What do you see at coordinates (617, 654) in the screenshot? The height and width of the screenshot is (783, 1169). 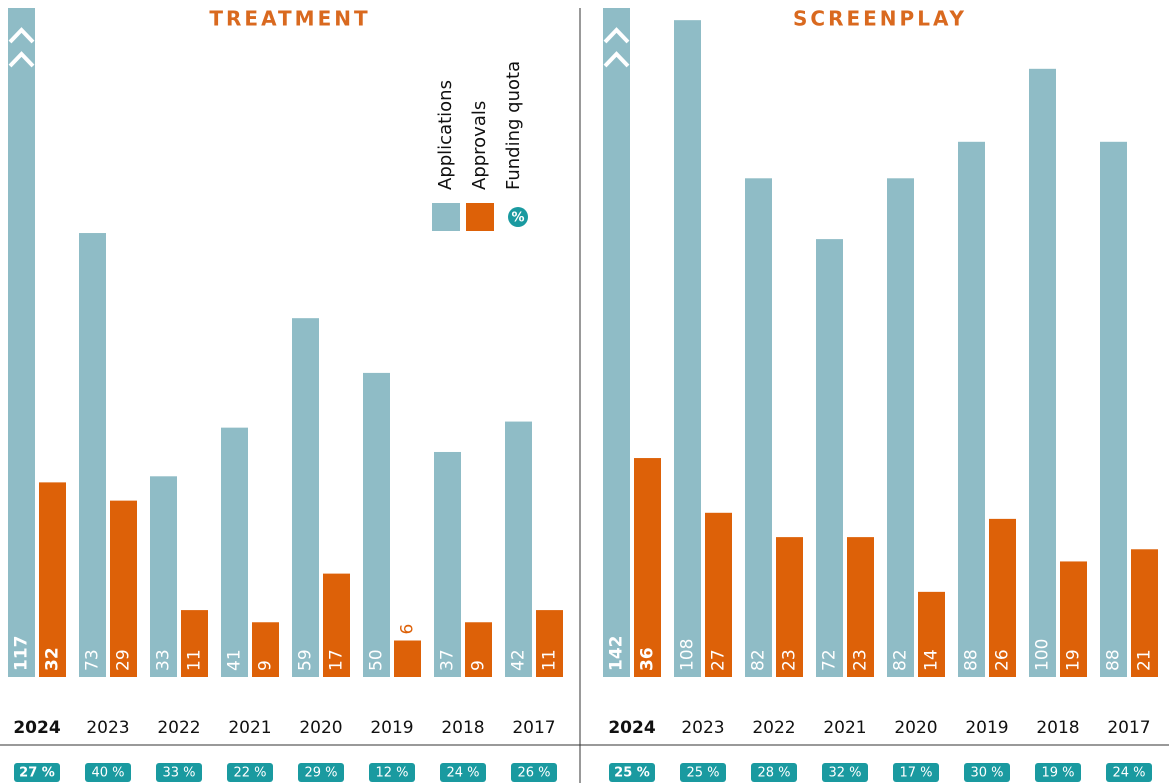 I see `bar-value-label: 142` at bounding box center [617, 654].